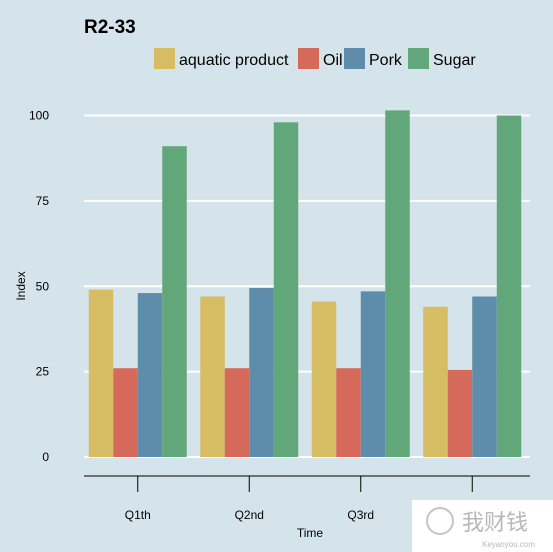  What do you see at coordinates (234, 60) in the screenshot?
I see `legend-label: aquatic product` at bounding box center [234, 60].